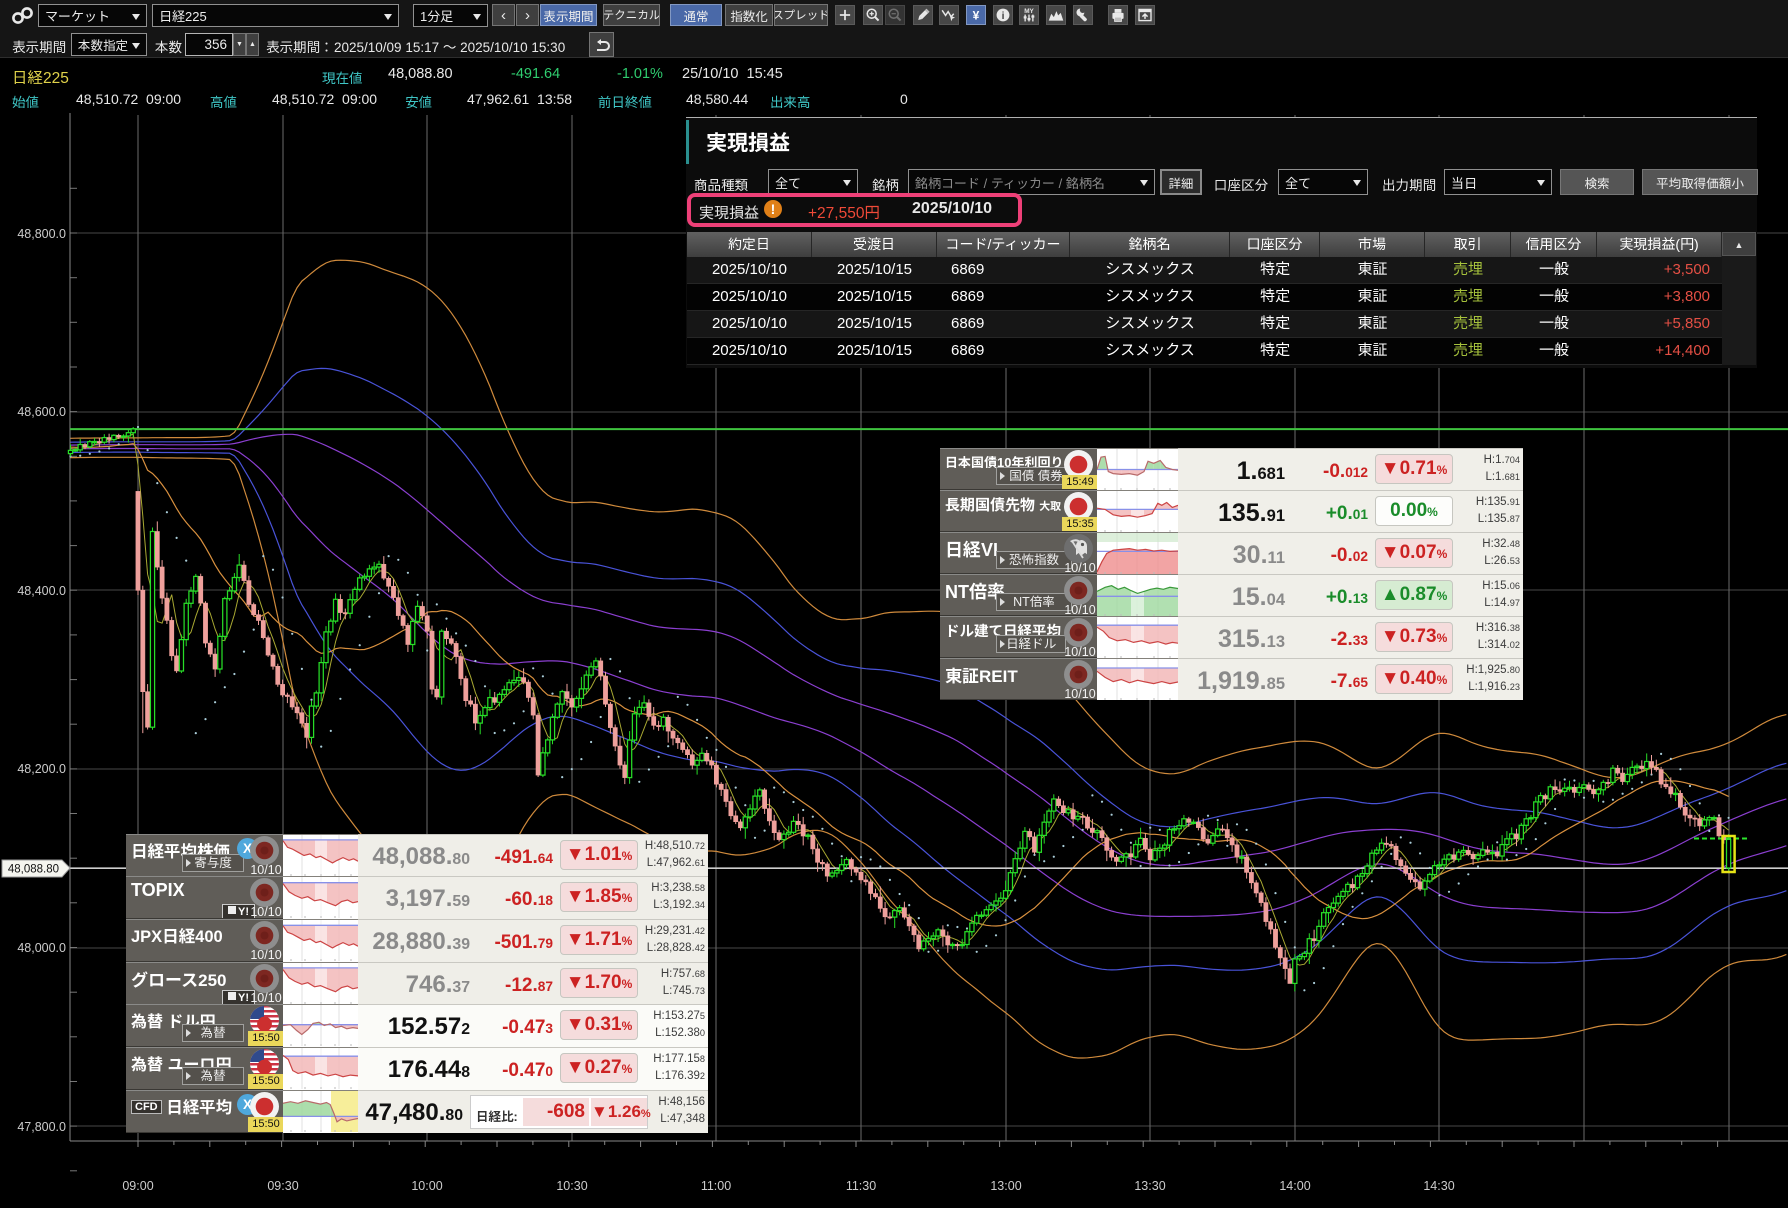  What do you see at coordinates (1438, 1186) in the screenshot?
I see `svg-text: 14:30` at bounding box center [1438, 1186].